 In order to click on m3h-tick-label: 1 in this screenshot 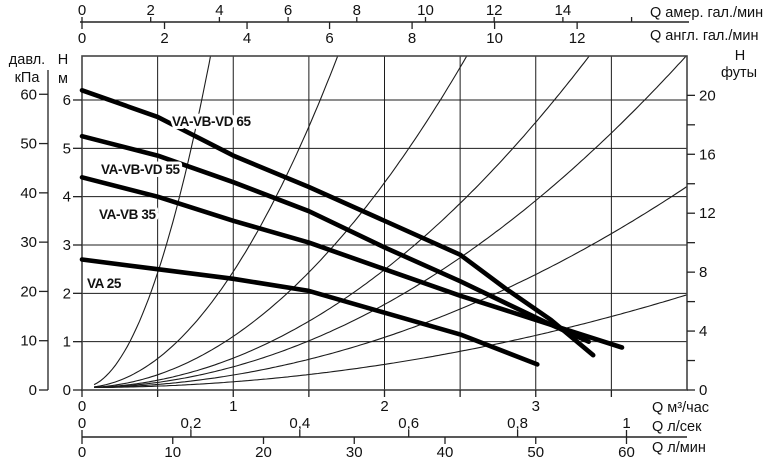, I will do `click(233, 406)`.